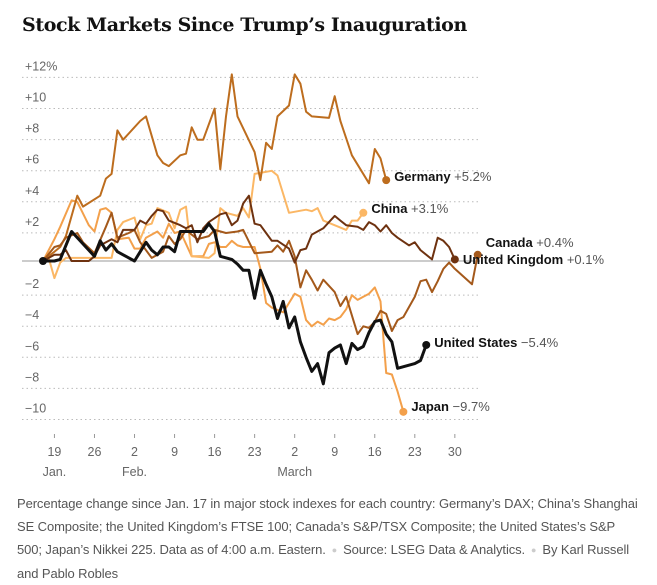  What do you see at coordinates (32, 377) in the screenshot?
I see `y-tick-label: −8` at bounding box center [32, 377].